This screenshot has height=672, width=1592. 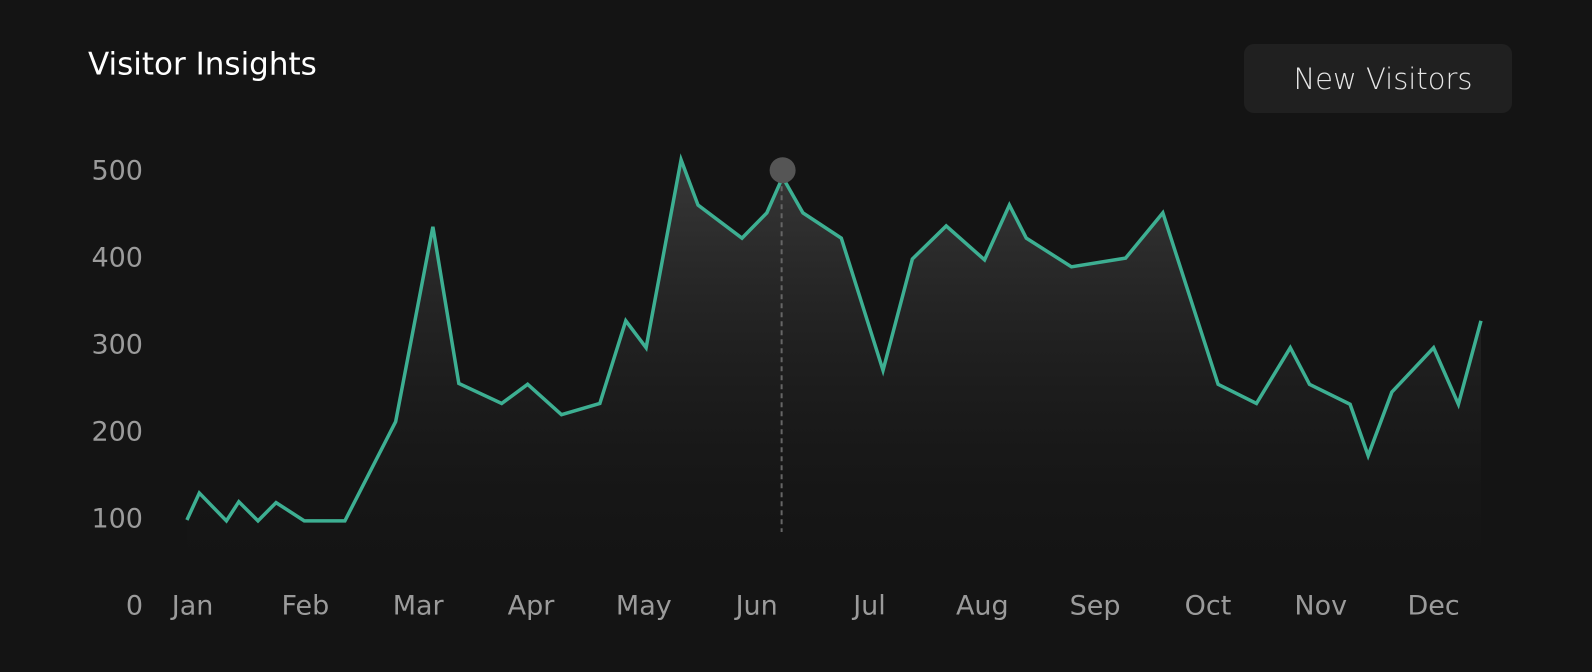 I want to click on chart-title: Visitor Insights, so click(x=202, y=65).